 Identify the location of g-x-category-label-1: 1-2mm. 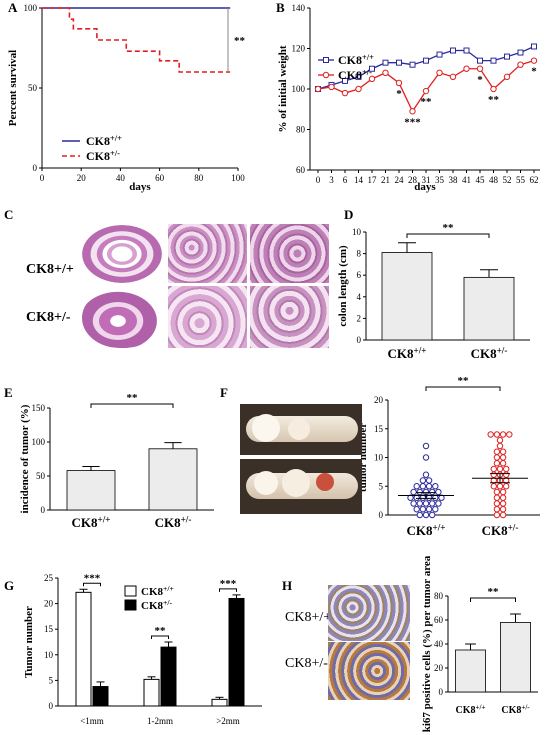
(160, 721).